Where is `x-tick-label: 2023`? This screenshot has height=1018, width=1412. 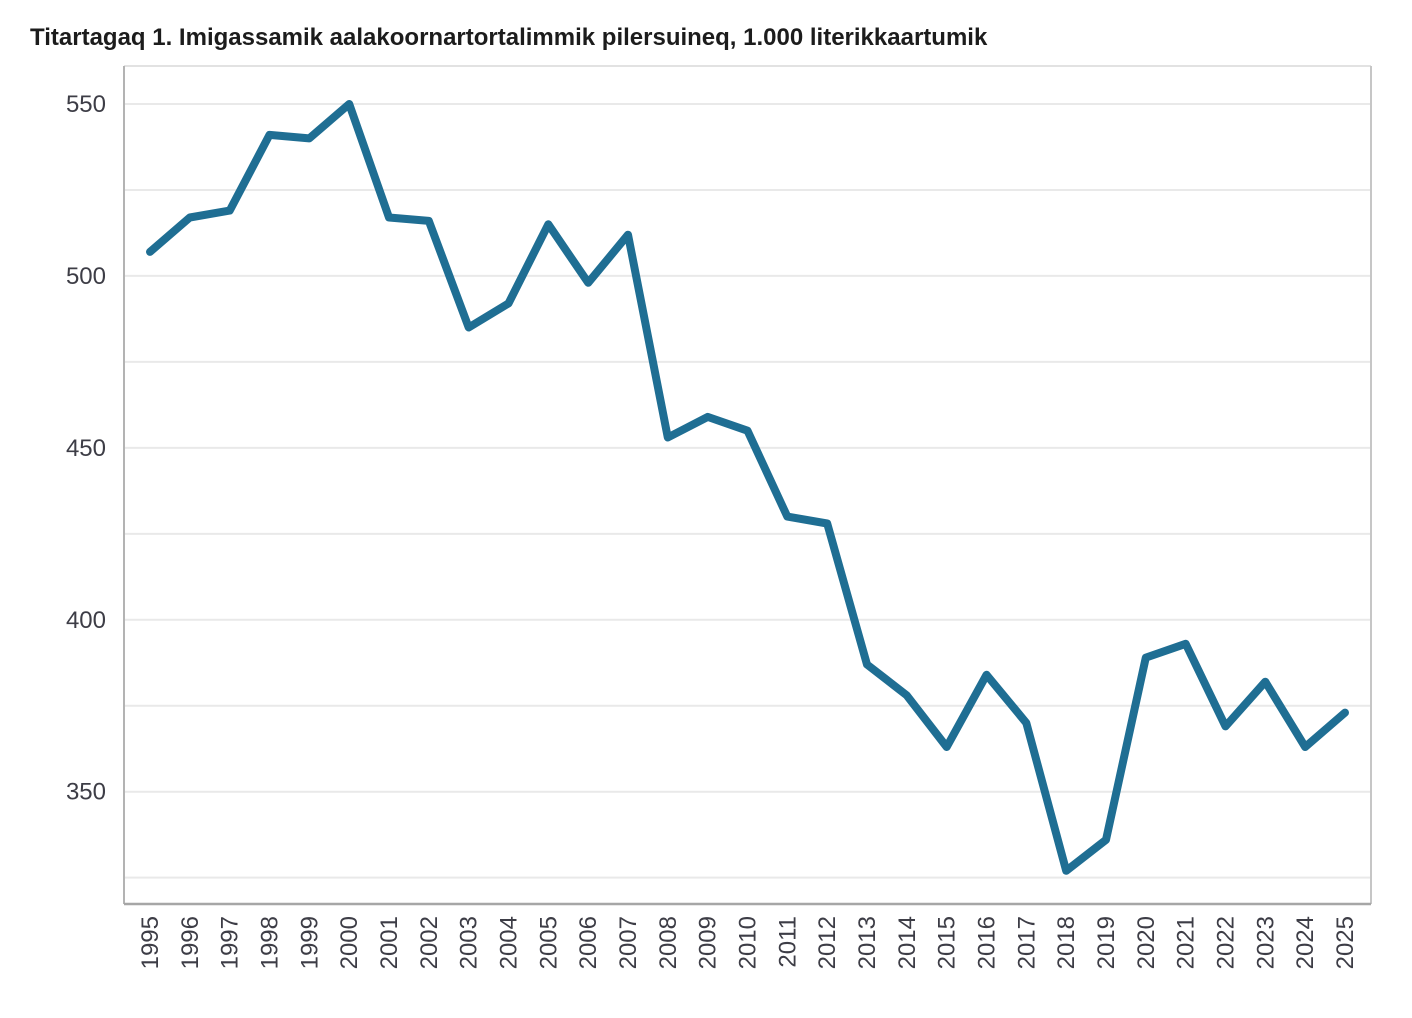
x-tick-label: 2023 is located at coordinates (1265, 942).